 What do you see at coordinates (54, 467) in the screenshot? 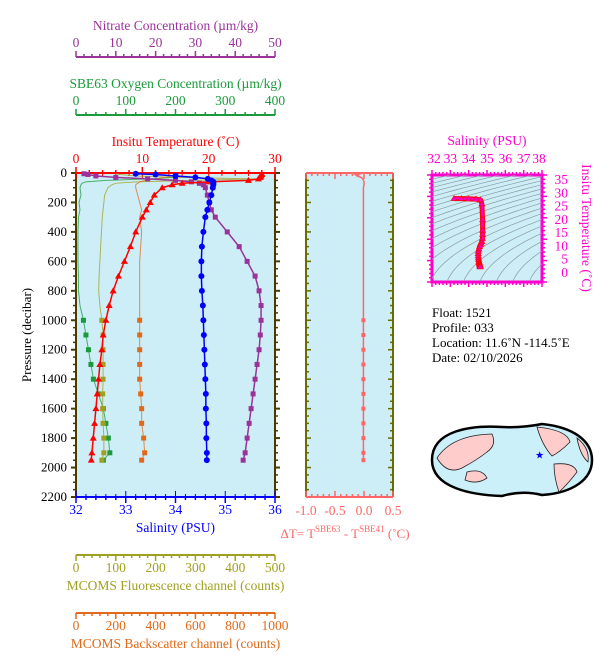
I see `pressure-tick-label: 2000` at bounding box center [54, 467].